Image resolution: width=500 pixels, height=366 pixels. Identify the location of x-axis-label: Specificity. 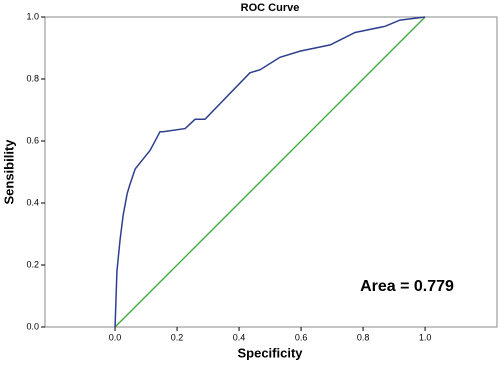
(270, 352).